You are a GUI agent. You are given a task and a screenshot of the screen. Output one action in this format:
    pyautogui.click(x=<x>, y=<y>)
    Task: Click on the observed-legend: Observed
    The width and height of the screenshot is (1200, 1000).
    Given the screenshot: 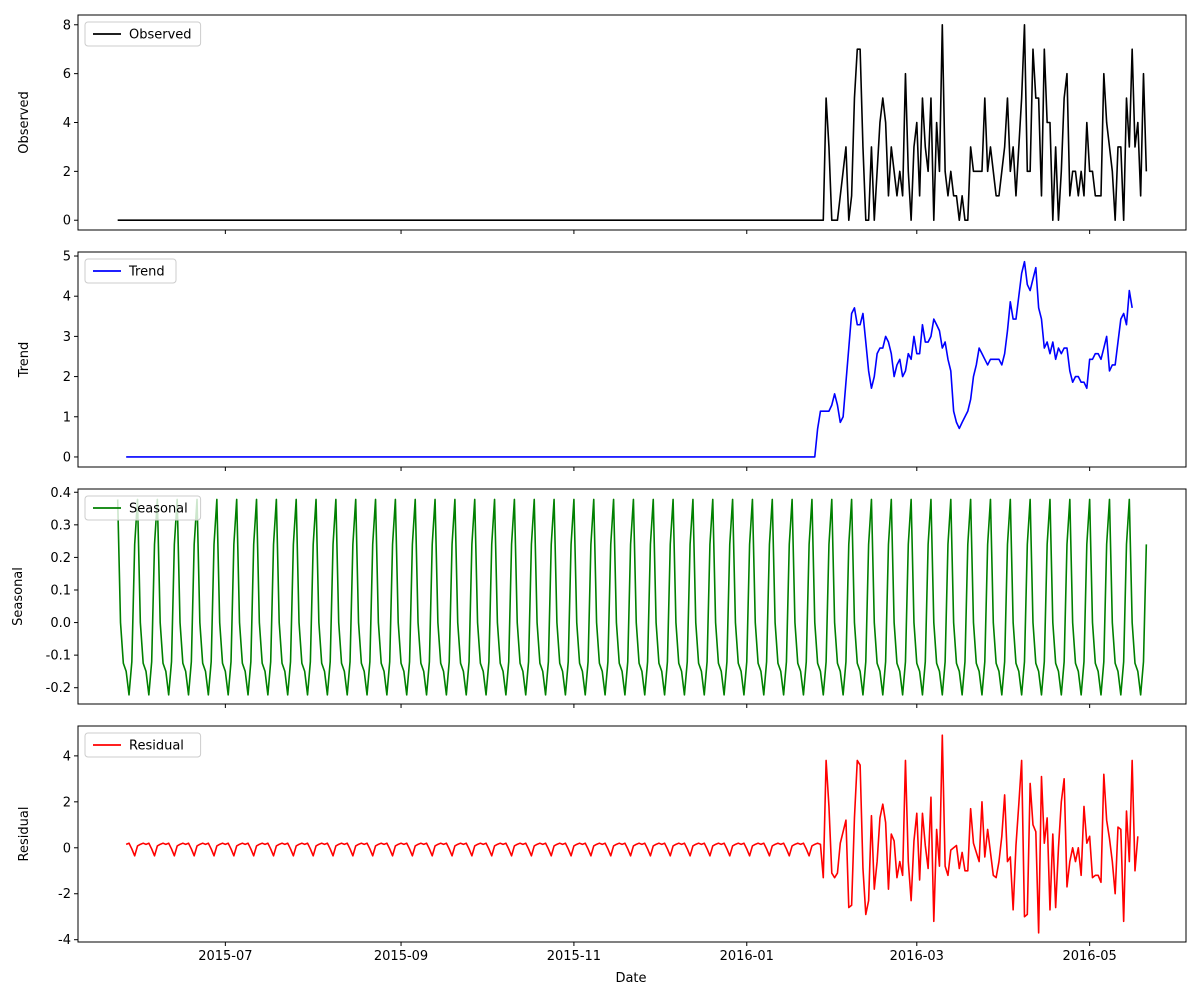 What is the action you would take?
    pyautogui.click(x=143, y=34)
    